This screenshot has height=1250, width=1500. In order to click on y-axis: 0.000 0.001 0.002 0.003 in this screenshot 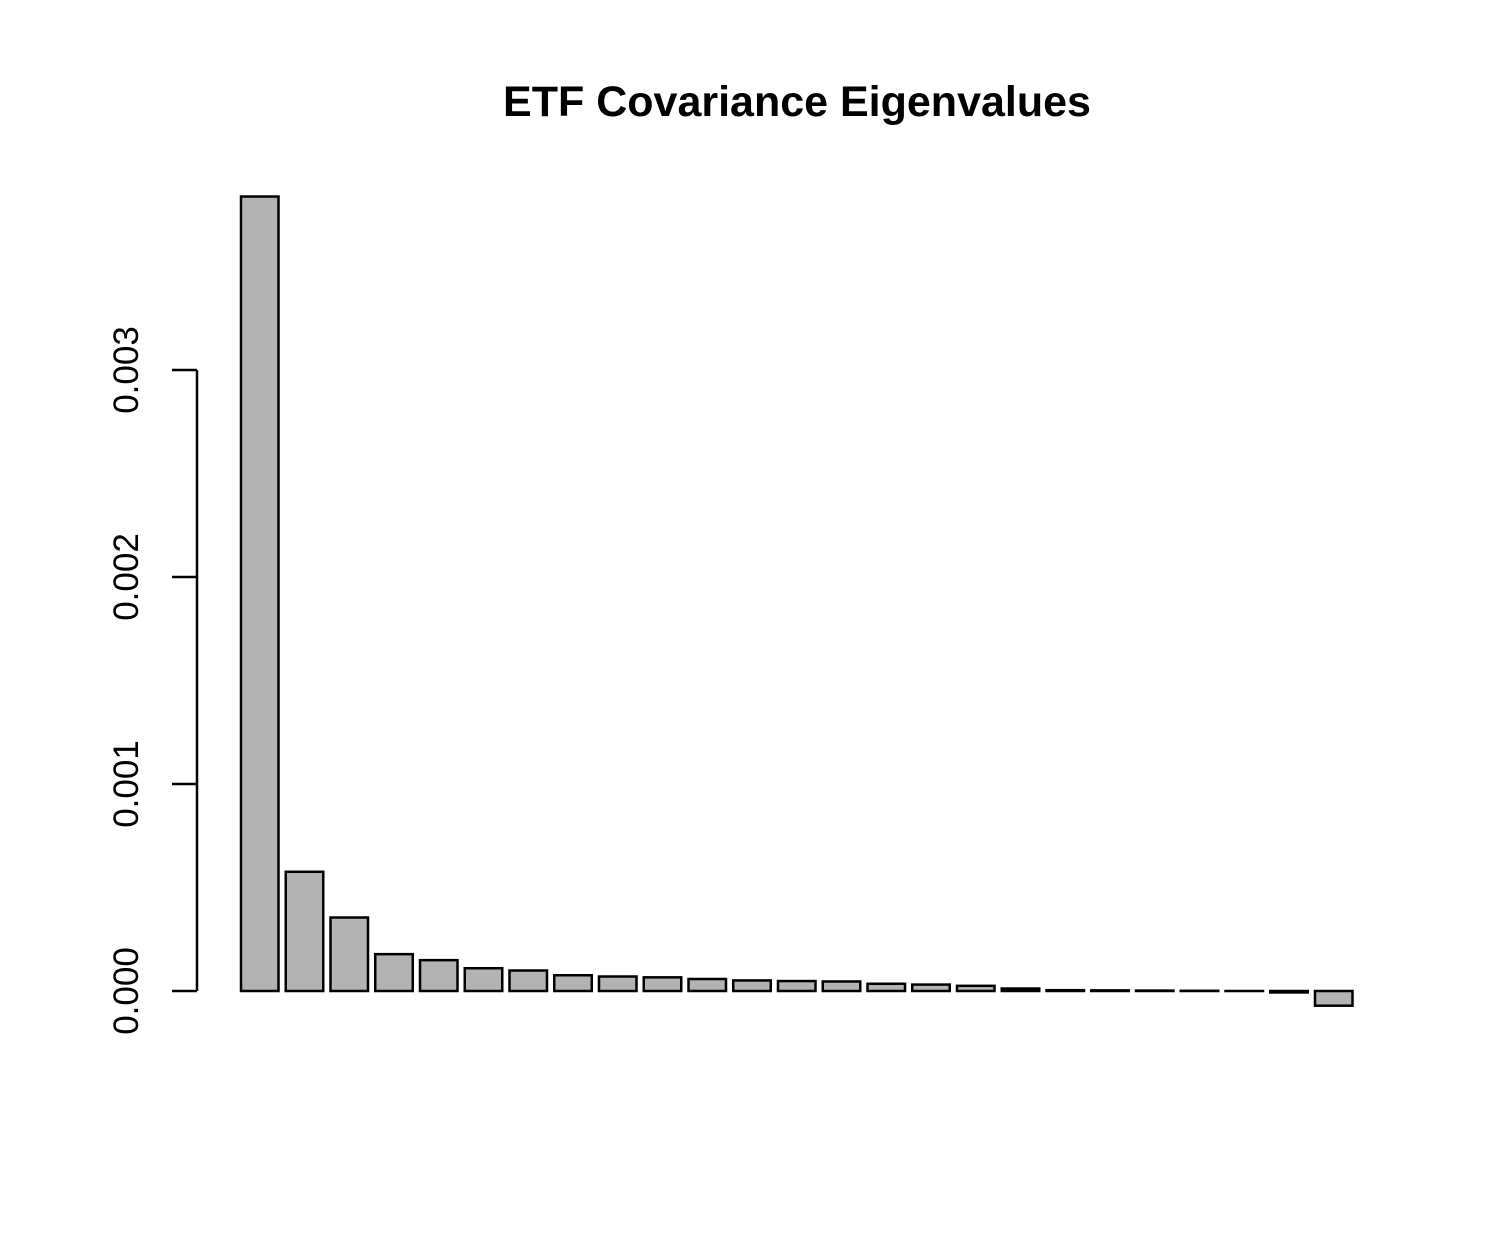, I will do `click(152, 680)`.